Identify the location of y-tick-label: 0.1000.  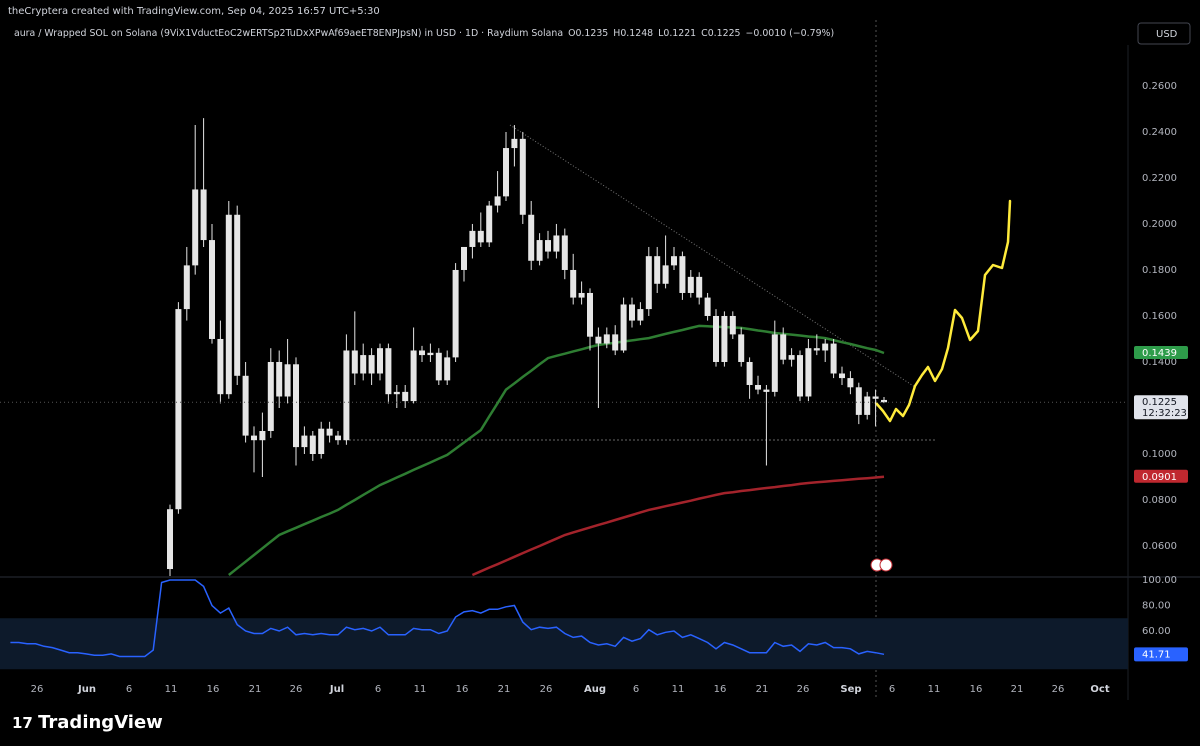
(1159, 454).